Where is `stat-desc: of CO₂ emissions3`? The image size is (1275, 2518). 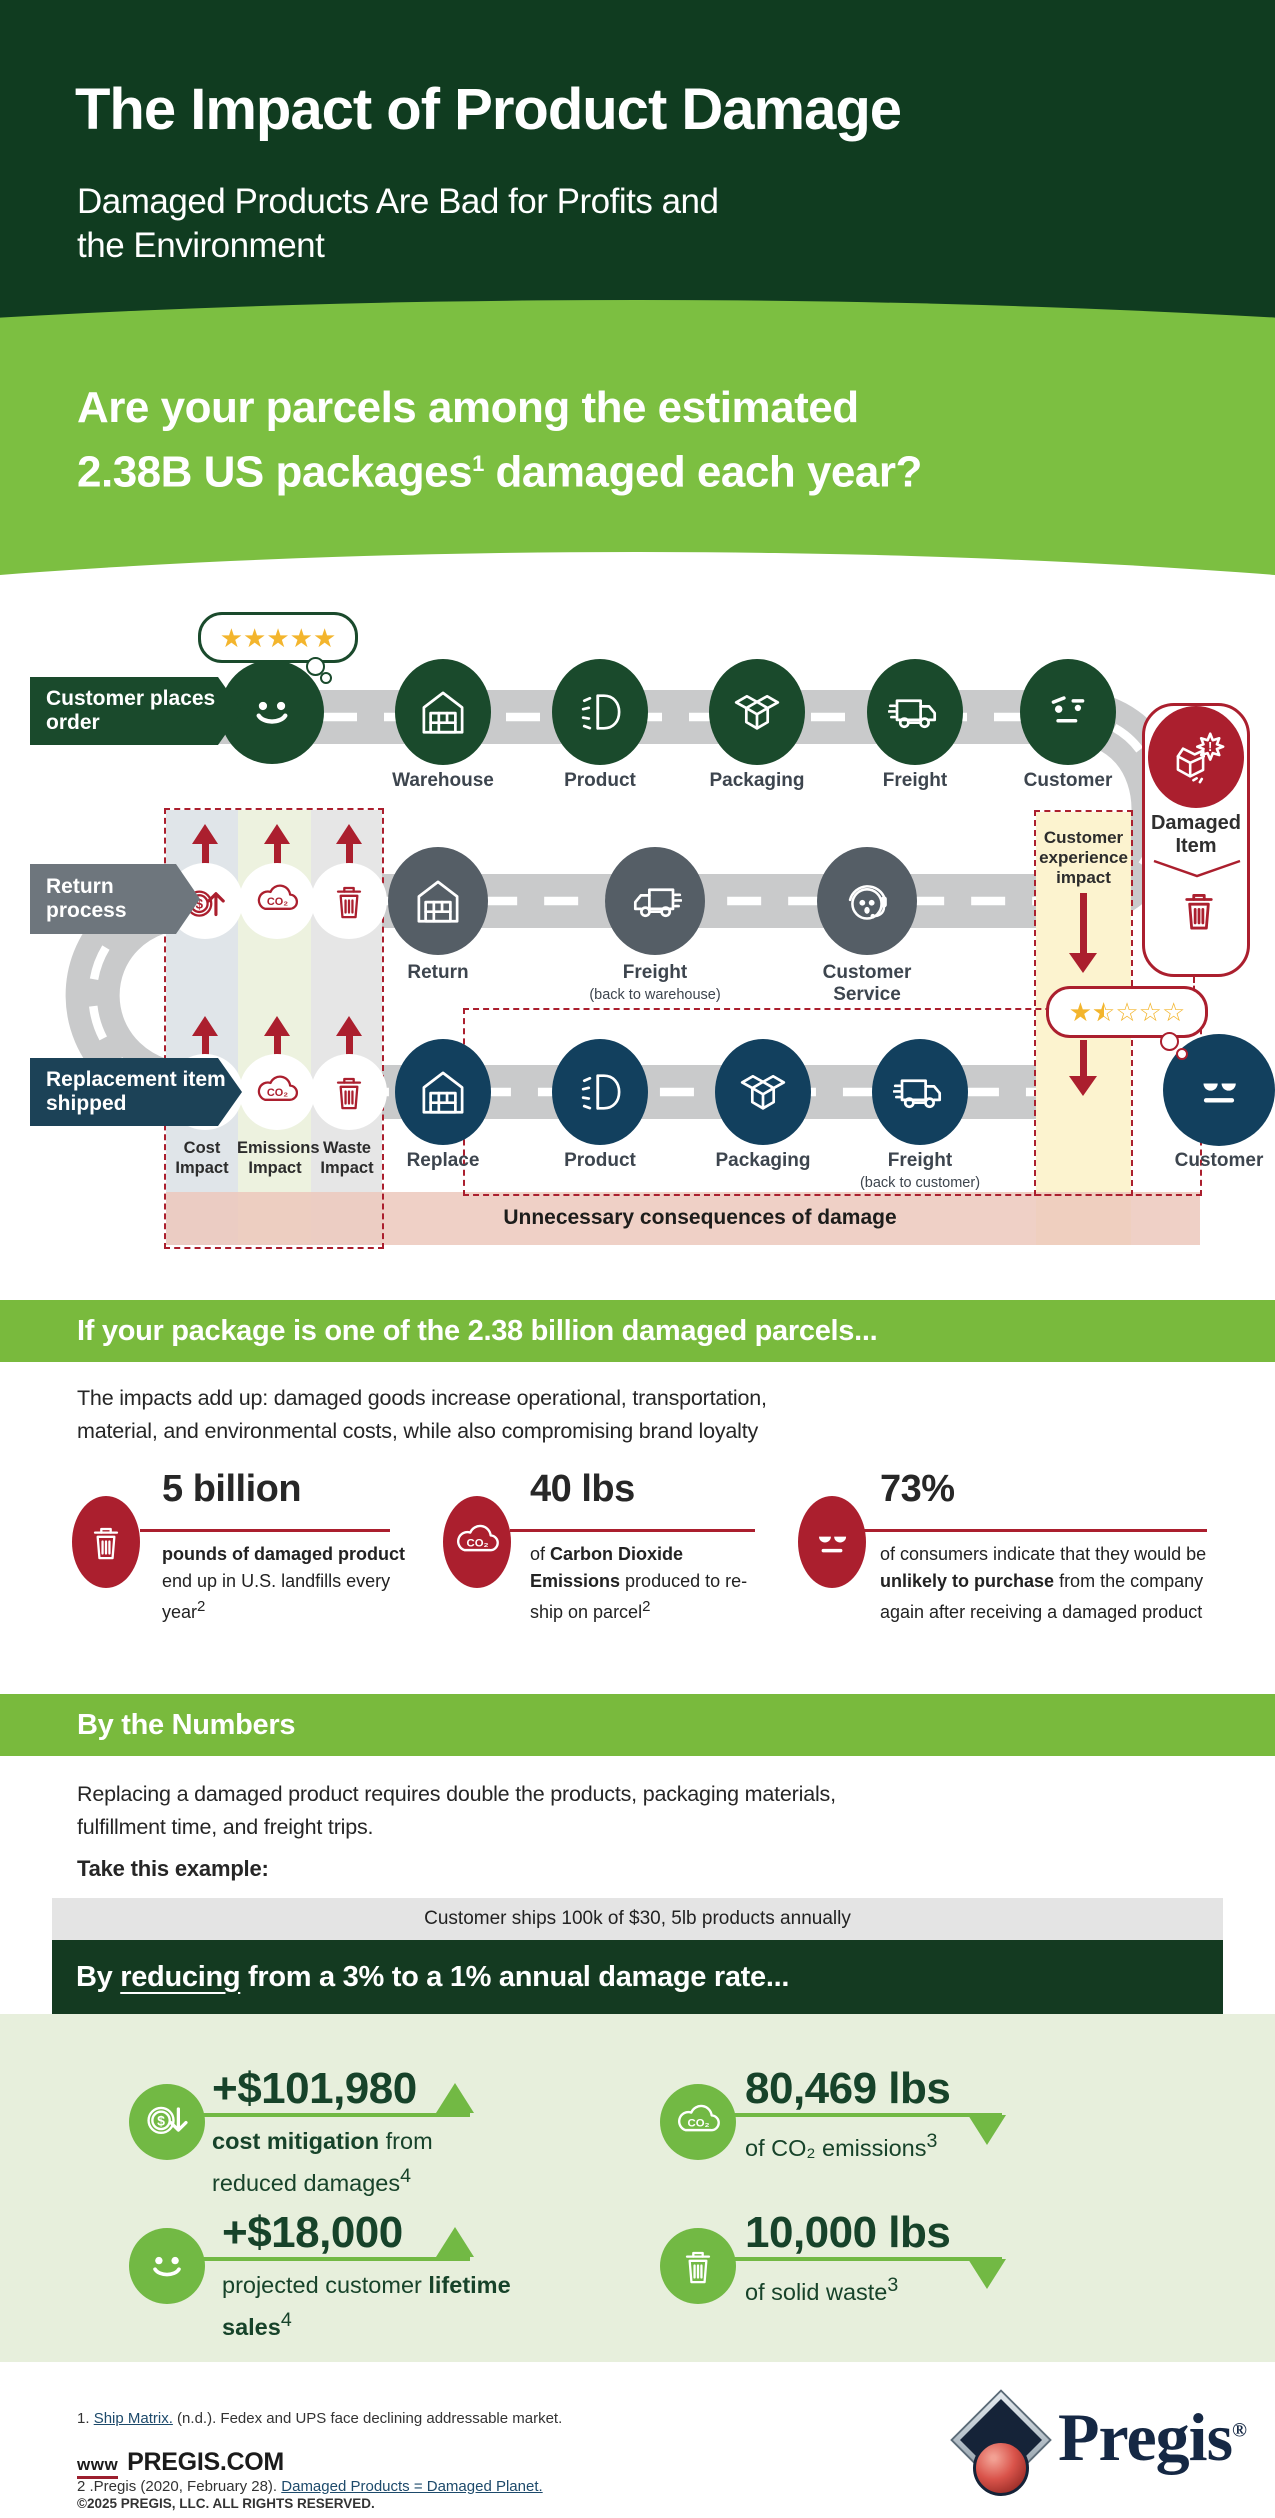 stat-desc: of CO₂ emissions3 is located at coordinates (841, 2145).